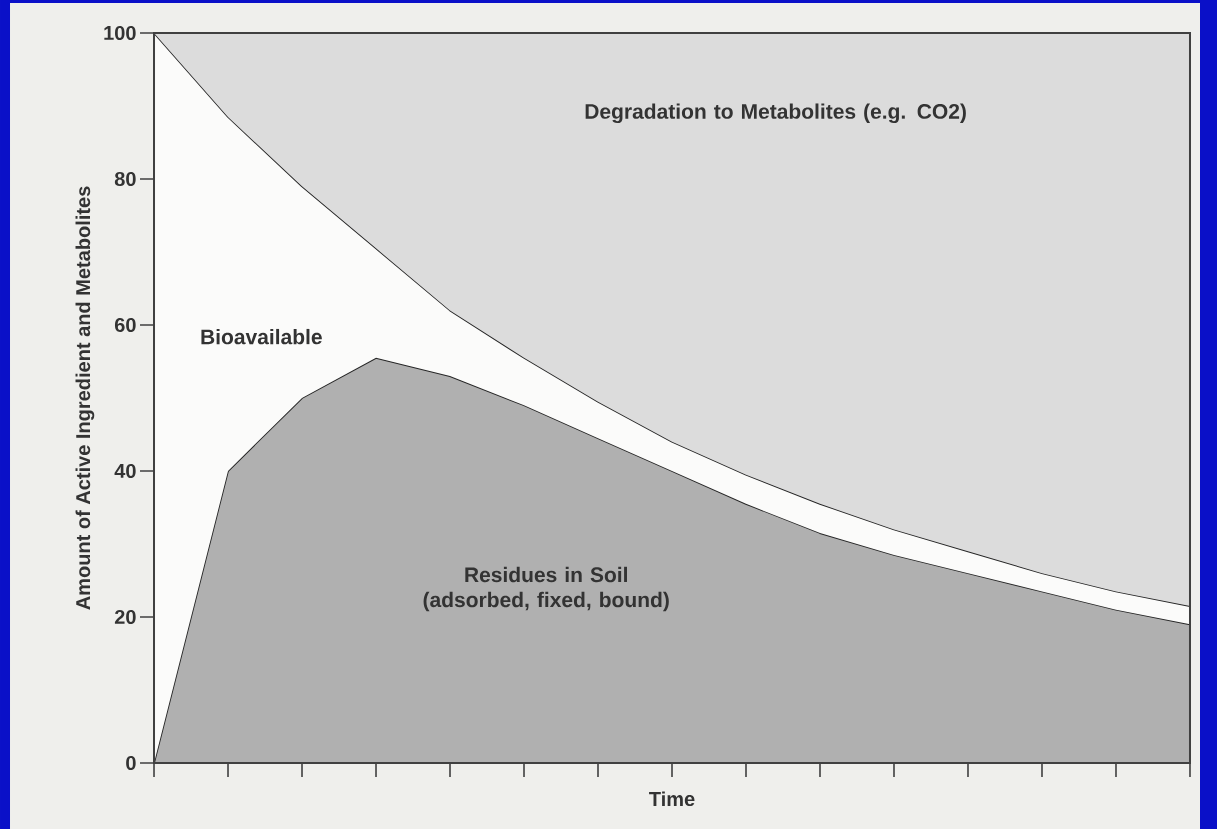 The width and height of the screenshot is (1217, 829). Describe the element at coordinates (131, 763) in the screenshot. I see `y-tick-label: 0` at that location.